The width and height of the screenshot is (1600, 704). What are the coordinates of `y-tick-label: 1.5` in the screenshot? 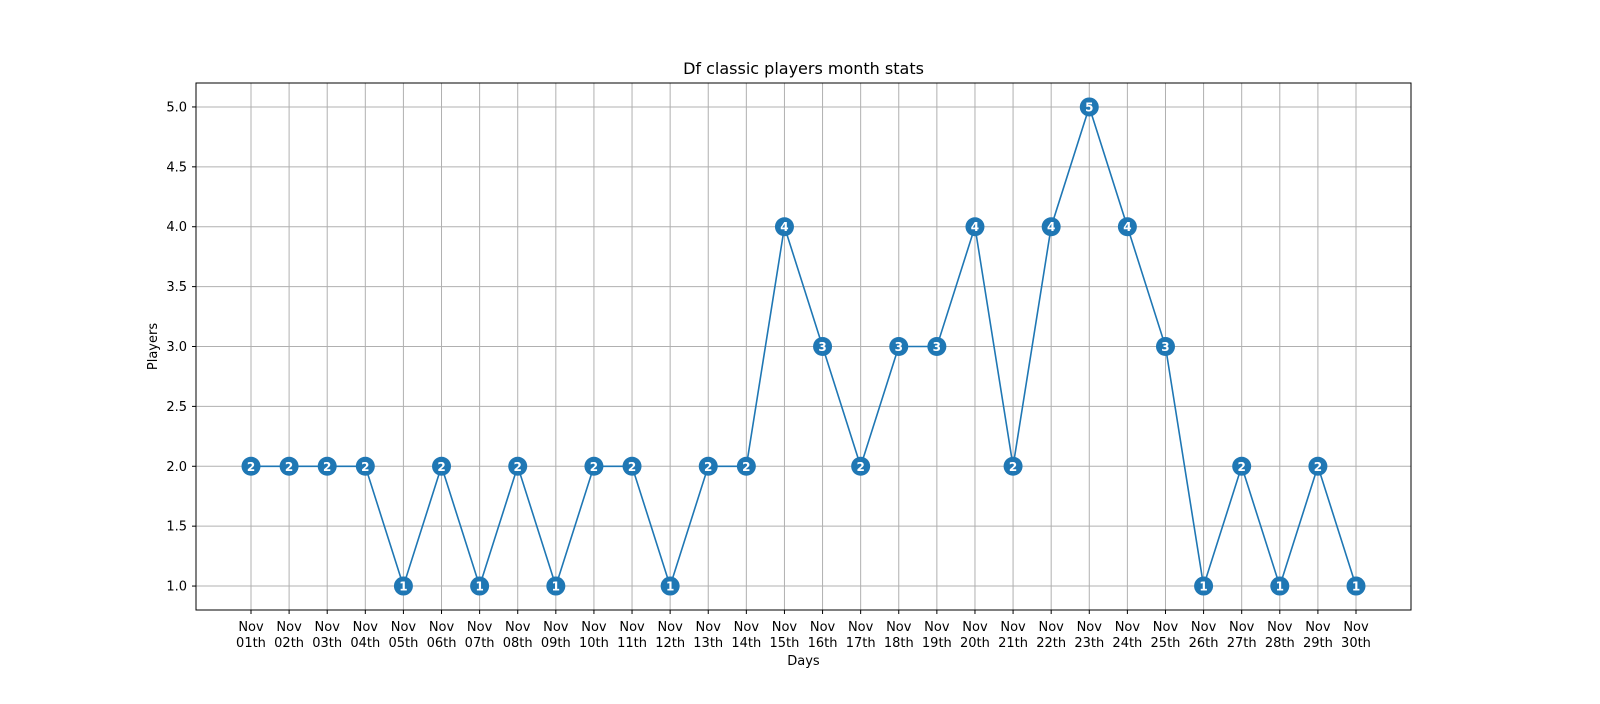 It's located at (176, 527).